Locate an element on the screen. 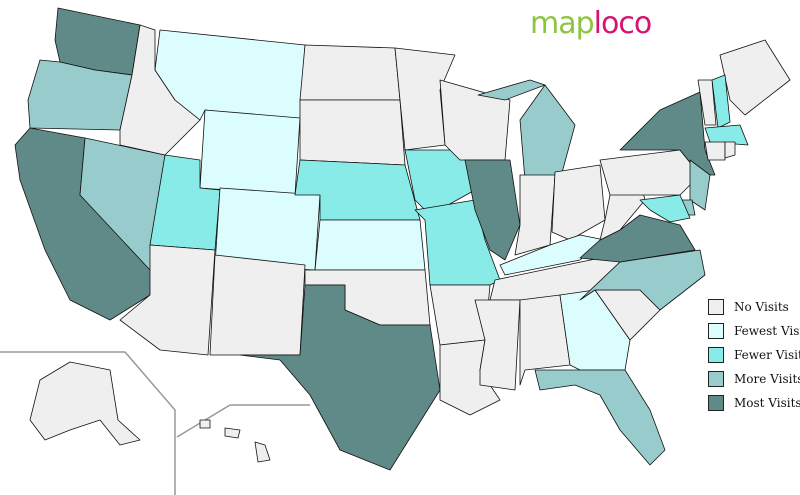  state-in is located at coordinates (535, 215).